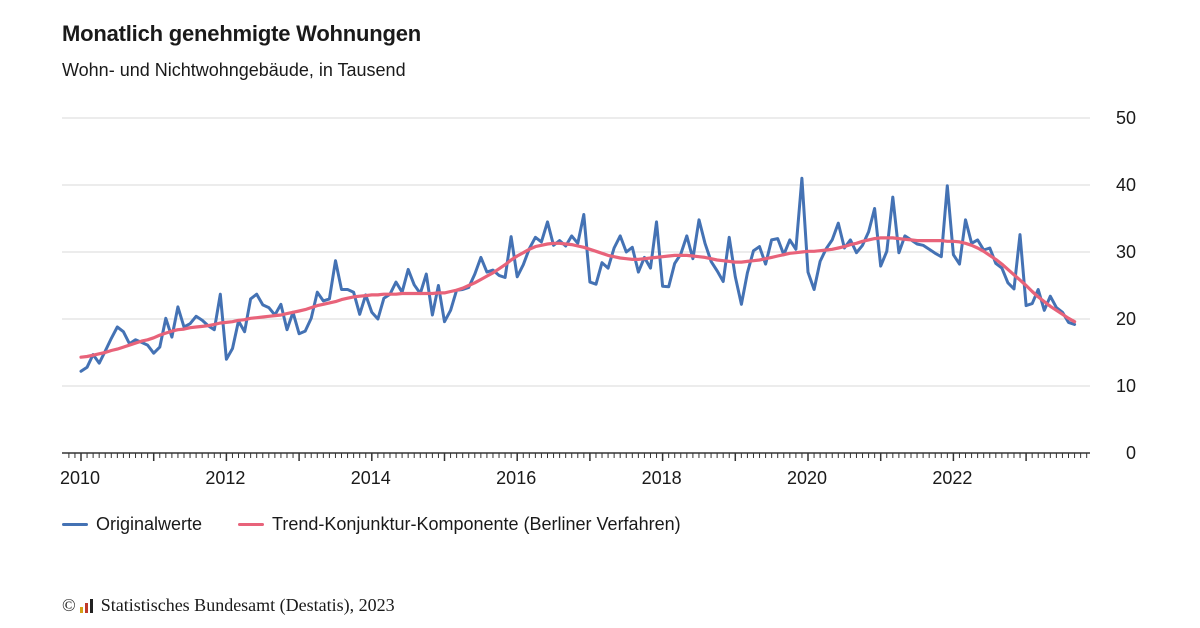  What do you see at coordinates (1126, 319) in the screenshot?
I see `y-tick-label-20: 20` at bounding box center [1126, 319].